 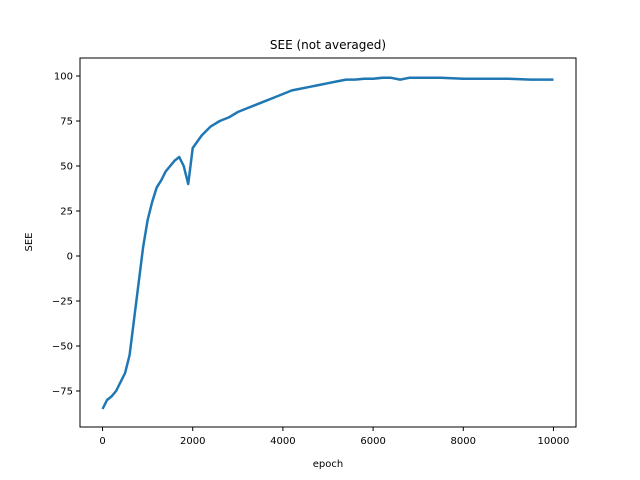 What do you see at coordinates (29, 242) in the screenshot?
I see `y-axis-label: SEE` at bounding box center [29, 242].